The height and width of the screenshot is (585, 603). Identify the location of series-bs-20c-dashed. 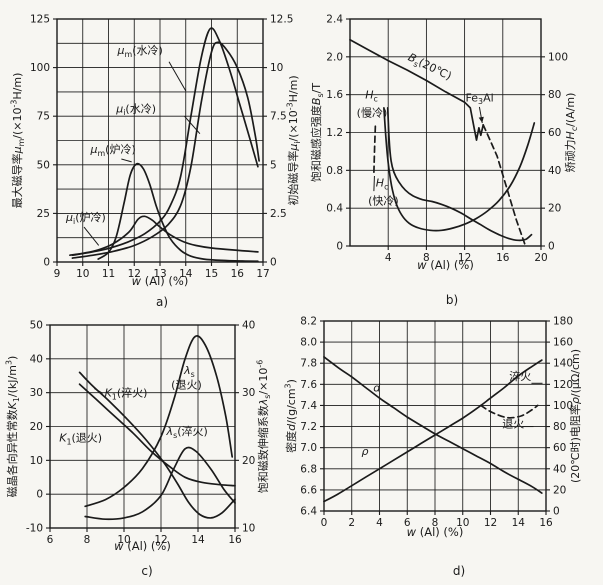
(504, 184).